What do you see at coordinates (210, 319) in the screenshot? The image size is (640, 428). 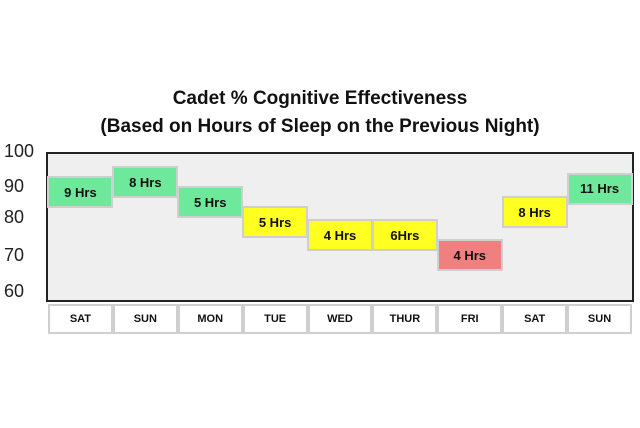 I see `x-tick-3: MON` at bounding box center [210, 319].